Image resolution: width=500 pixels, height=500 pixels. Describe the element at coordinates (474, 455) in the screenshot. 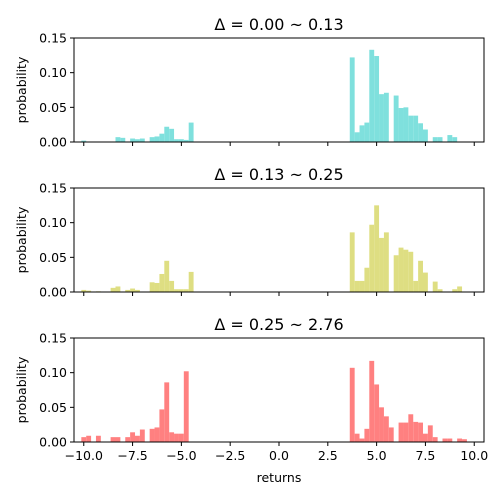

I see `x-tick-label: 10.0` at that location.